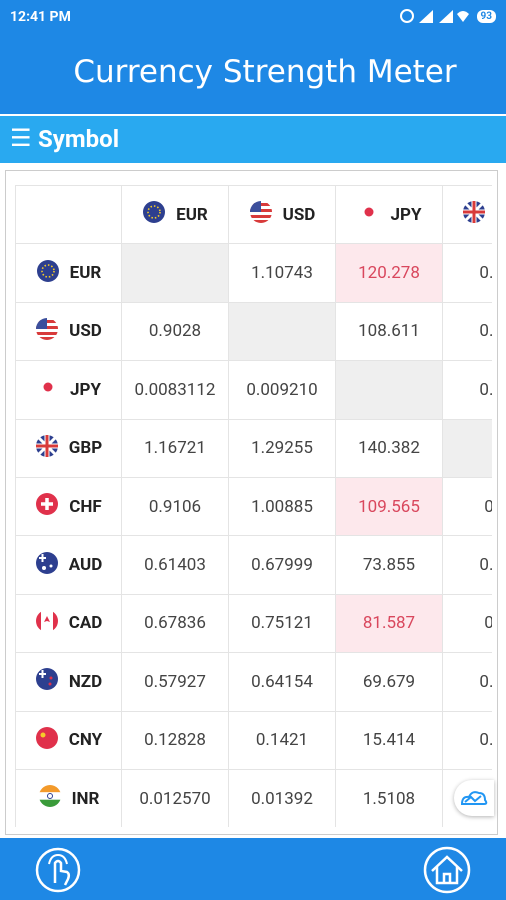 Image resolution: width=506 pixels, height=900 pixels. Describe the element at coordinates (175, 331) in the screenshot. I see `rate-cell: 0.9028` at that location.